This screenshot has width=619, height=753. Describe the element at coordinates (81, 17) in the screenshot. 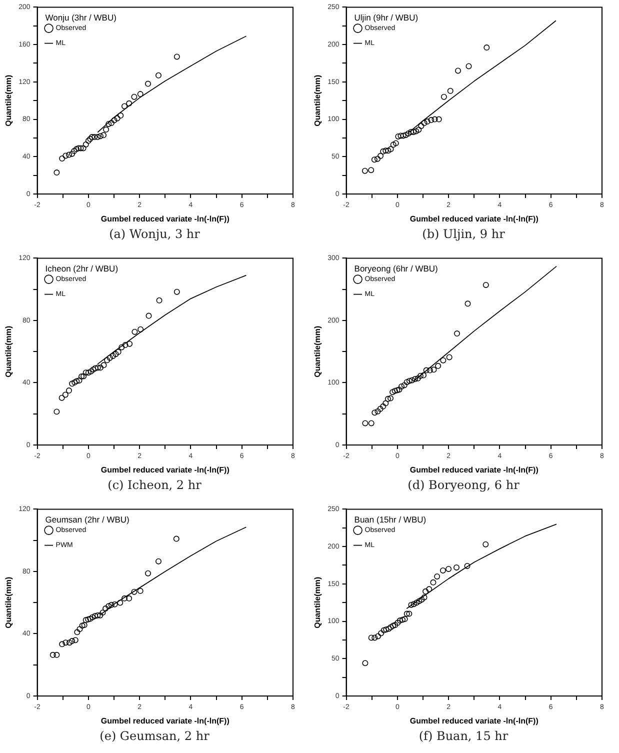

I see `text: Wonju (3hr / WBU)` at that location.